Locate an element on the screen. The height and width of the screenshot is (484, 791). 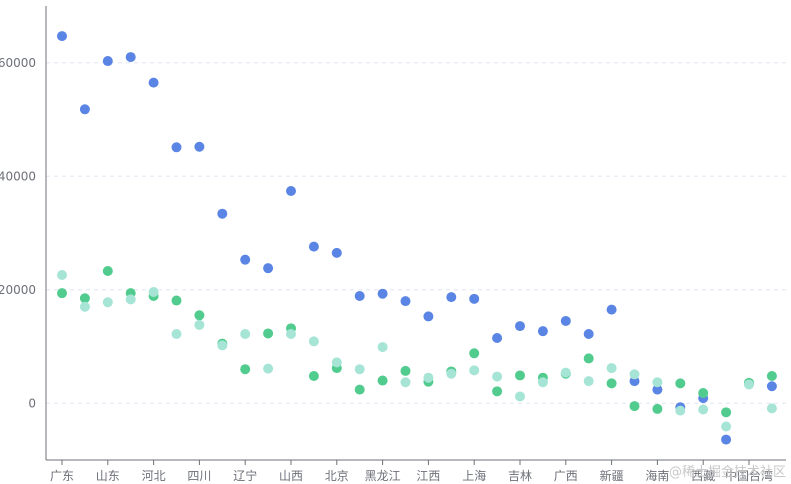
x-tick-label: 中国台湾 is located at coordinates (749, 475).